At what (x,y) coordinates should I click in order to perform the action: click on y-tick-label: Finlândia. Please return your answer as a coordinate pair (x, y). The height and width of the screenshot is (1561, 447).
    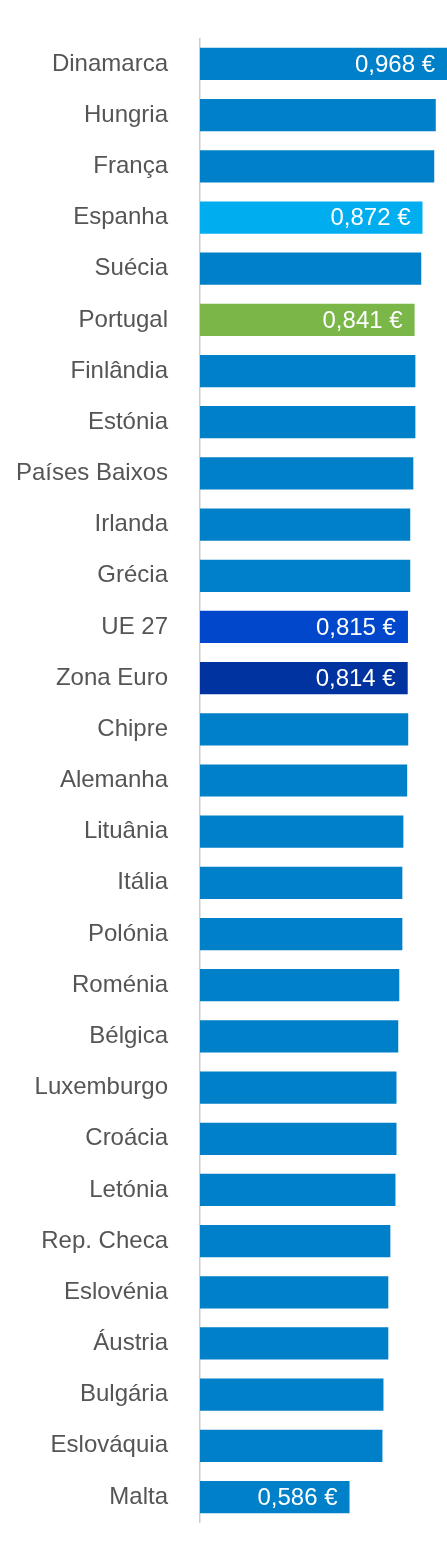
    Looking at the image, I should click on (119, 369).